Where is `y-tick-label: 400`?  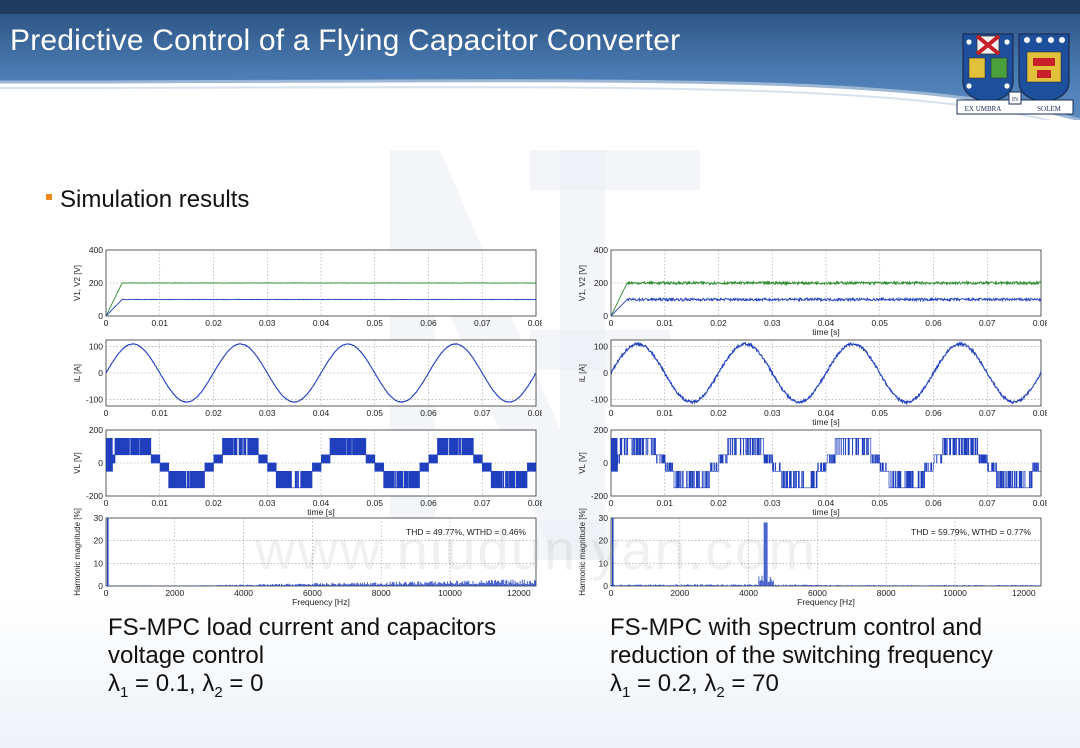 y-tick-label: 400 is located at coordinates (96, 250).